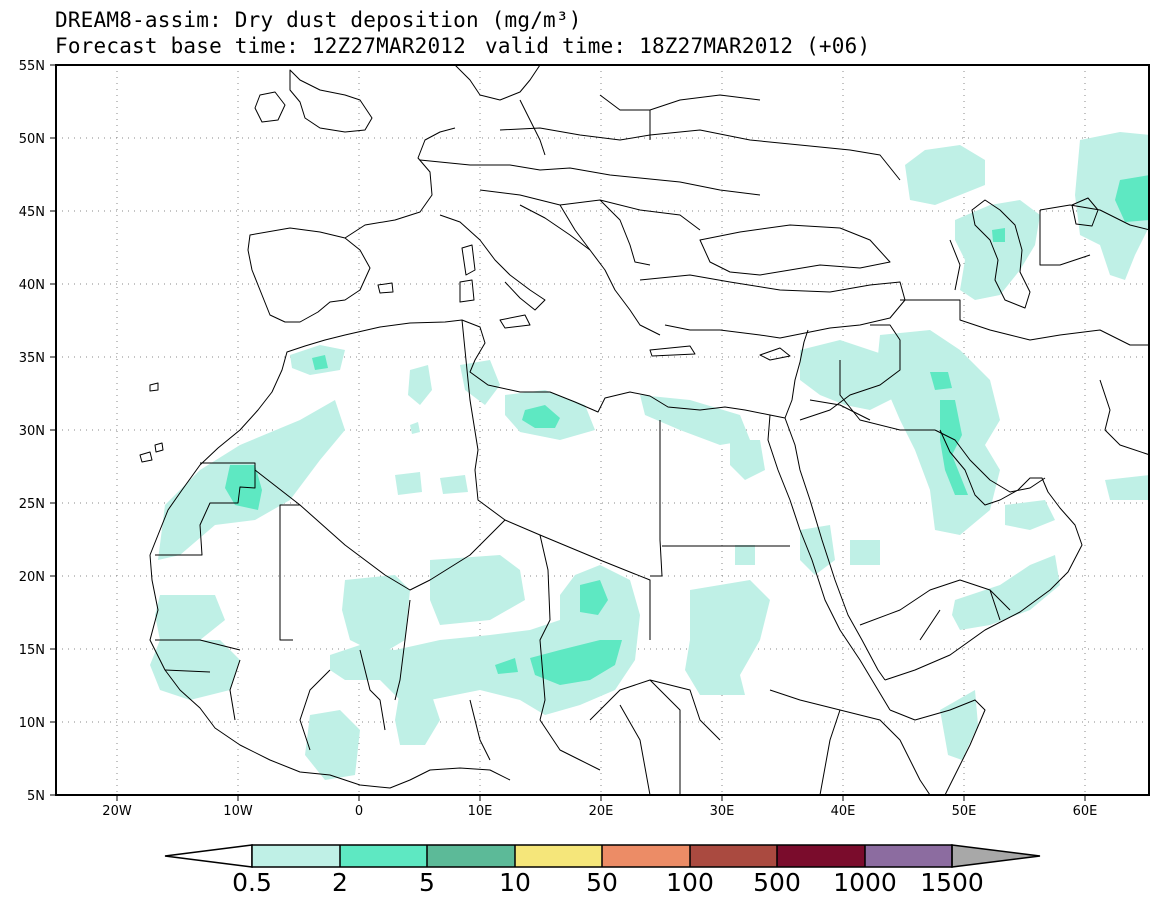 The height and width of the screenshot is (907, 1165). What do you see at coordinates (36, 796) in the screenshot?
I see `lat-label-5n: 5N` at bounding box center [36, 796].